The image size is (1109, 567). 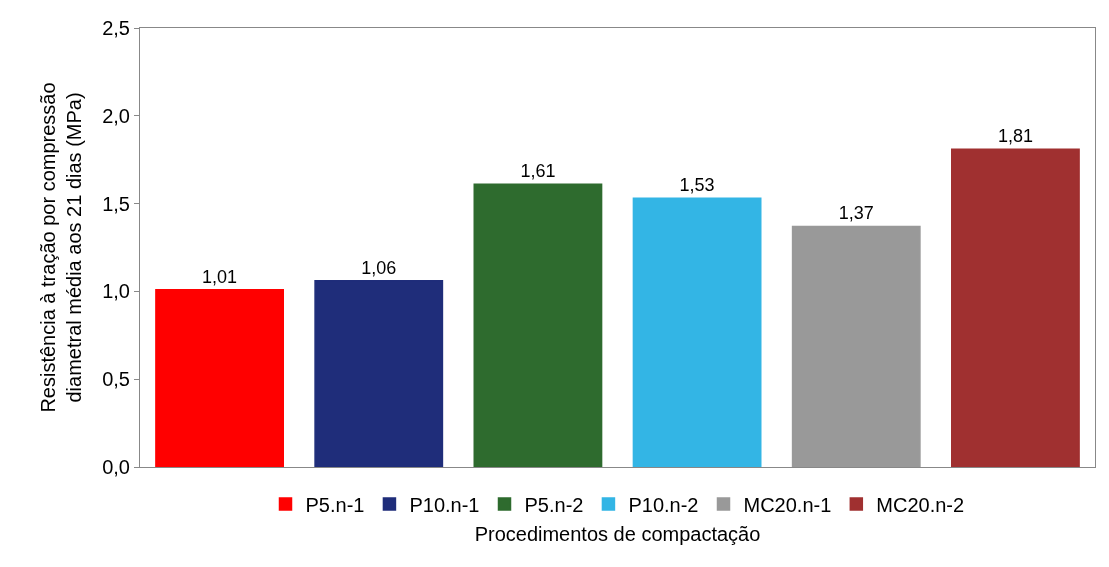 What do you see at coordinates (444, 504) in the screenshot?
I see `legend-label: P10.n-1` at bounding box center [444, 504].